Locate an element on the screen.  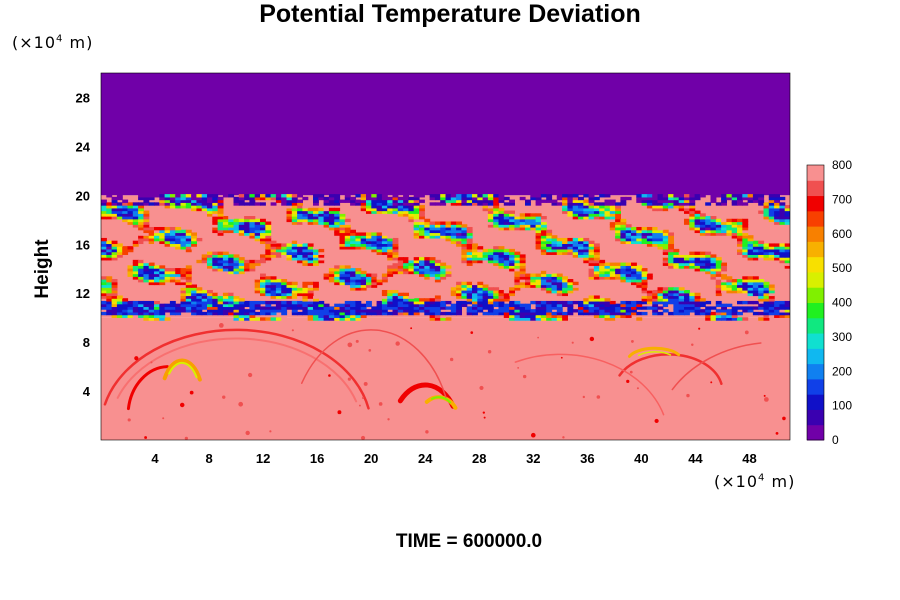
plume-speck is located at coordinates (363, 398).